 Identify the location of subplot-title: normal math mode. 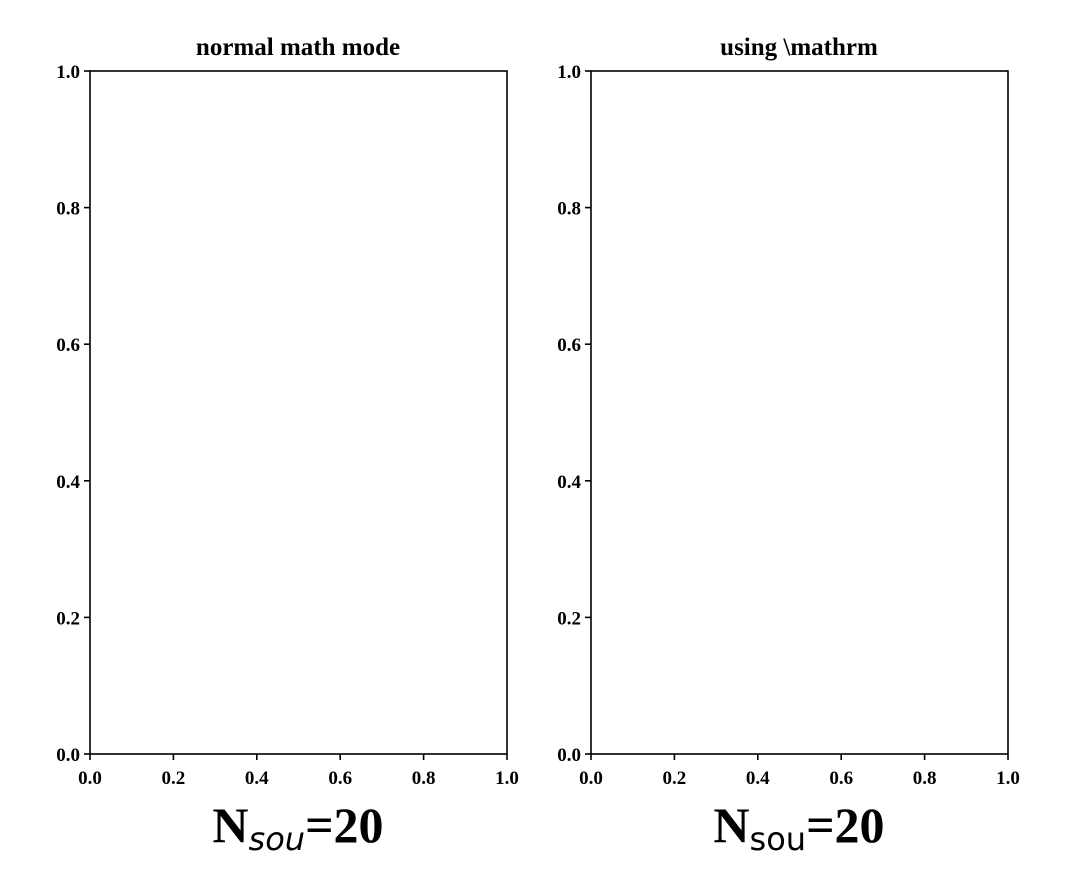
(298, 47).